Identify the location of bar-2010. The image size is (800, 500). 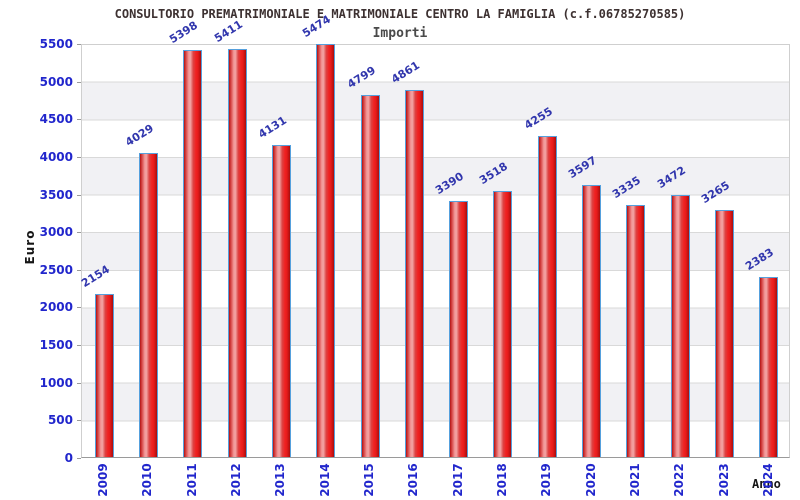
(148, 304).